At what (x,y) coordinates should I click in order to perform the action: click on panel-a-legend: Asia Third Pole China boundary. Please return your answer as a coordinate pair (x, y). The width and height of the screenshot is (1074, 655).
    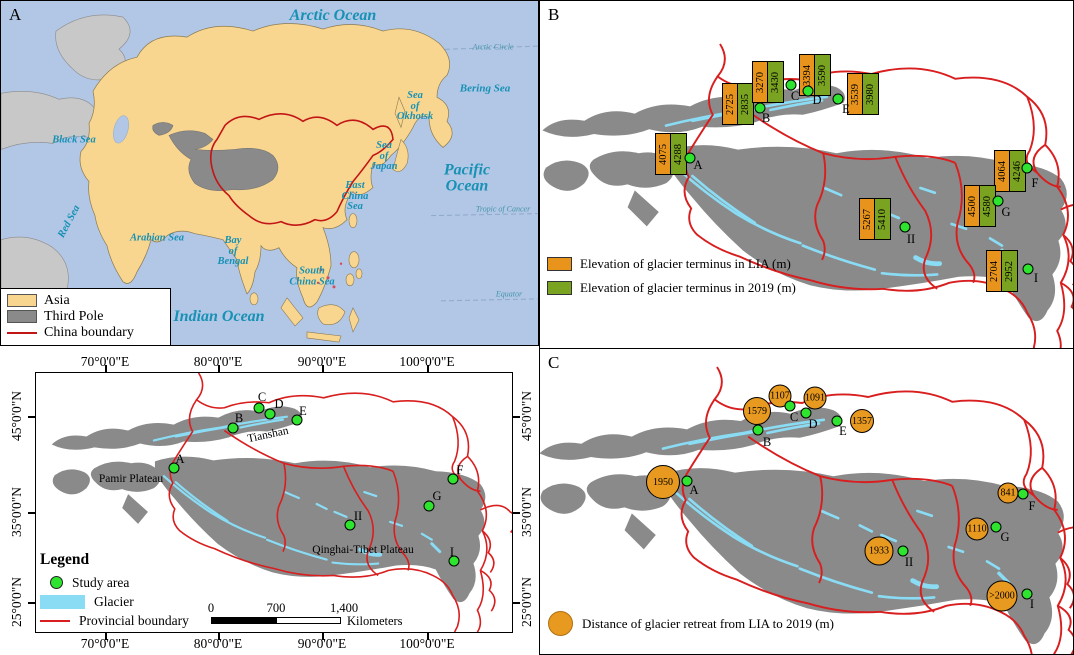
    Looking at the image, I should click on (86, 316).